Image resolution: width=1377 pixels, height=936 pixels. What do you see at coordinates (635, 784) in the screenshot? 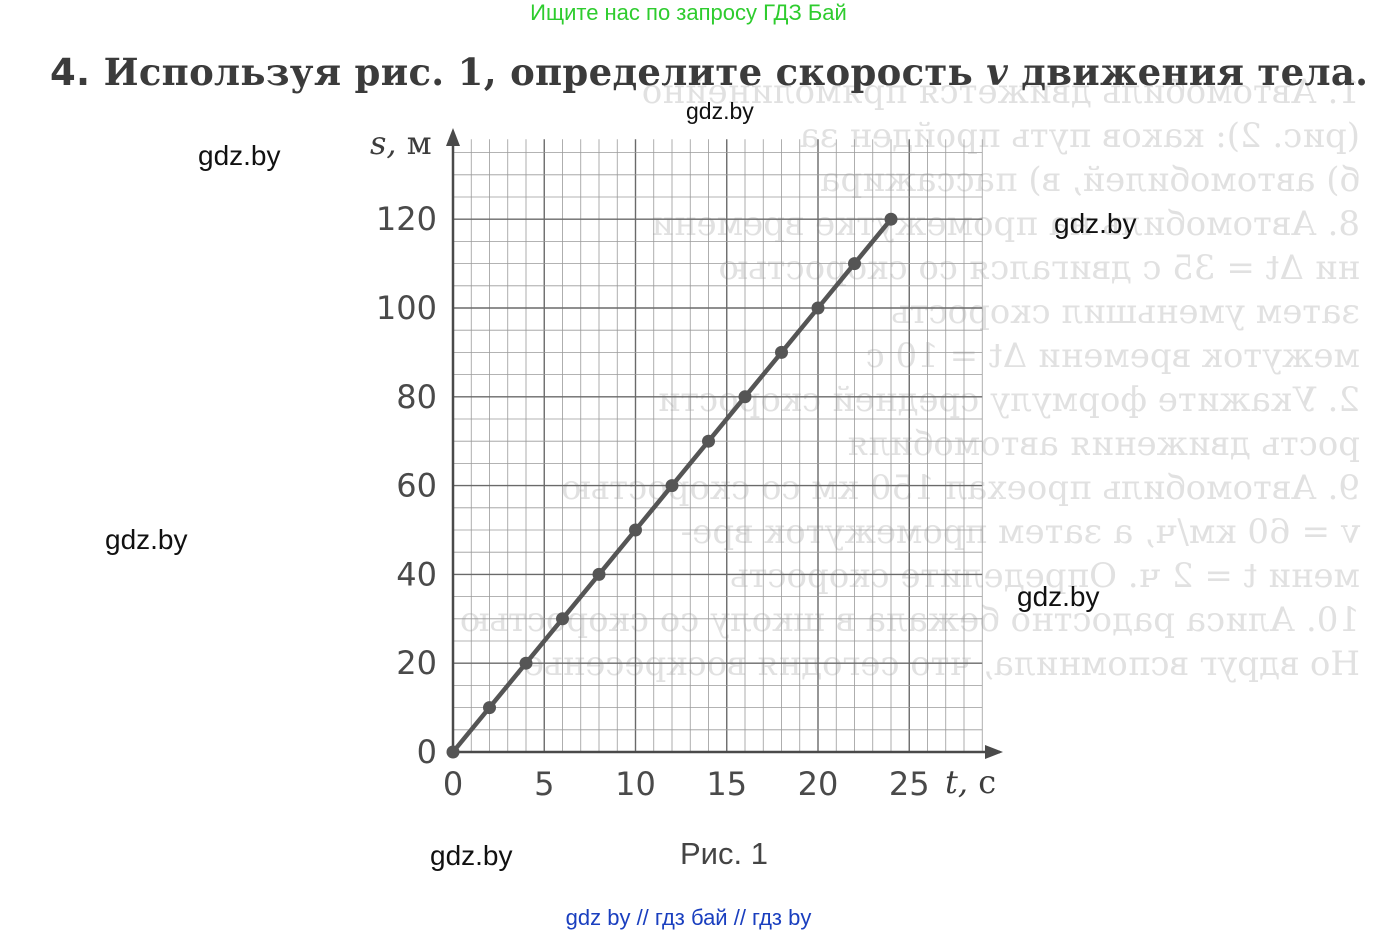
I see `x-tick-label: 10` at bounding box center [635, 784].